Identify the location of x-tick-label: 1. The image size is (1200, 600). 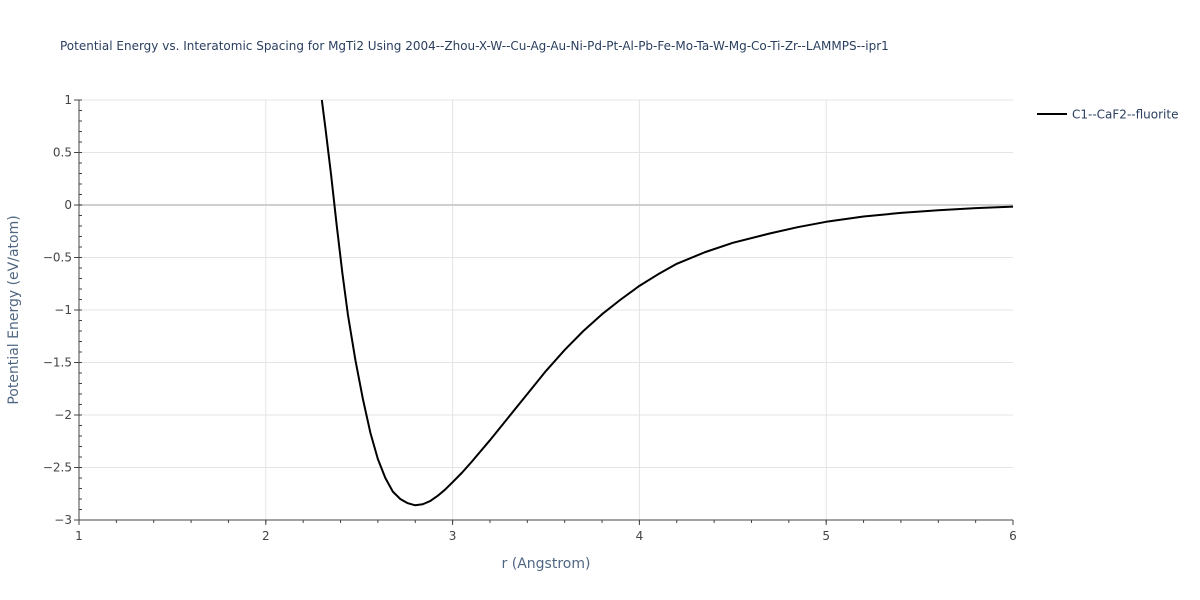
(79, 536).